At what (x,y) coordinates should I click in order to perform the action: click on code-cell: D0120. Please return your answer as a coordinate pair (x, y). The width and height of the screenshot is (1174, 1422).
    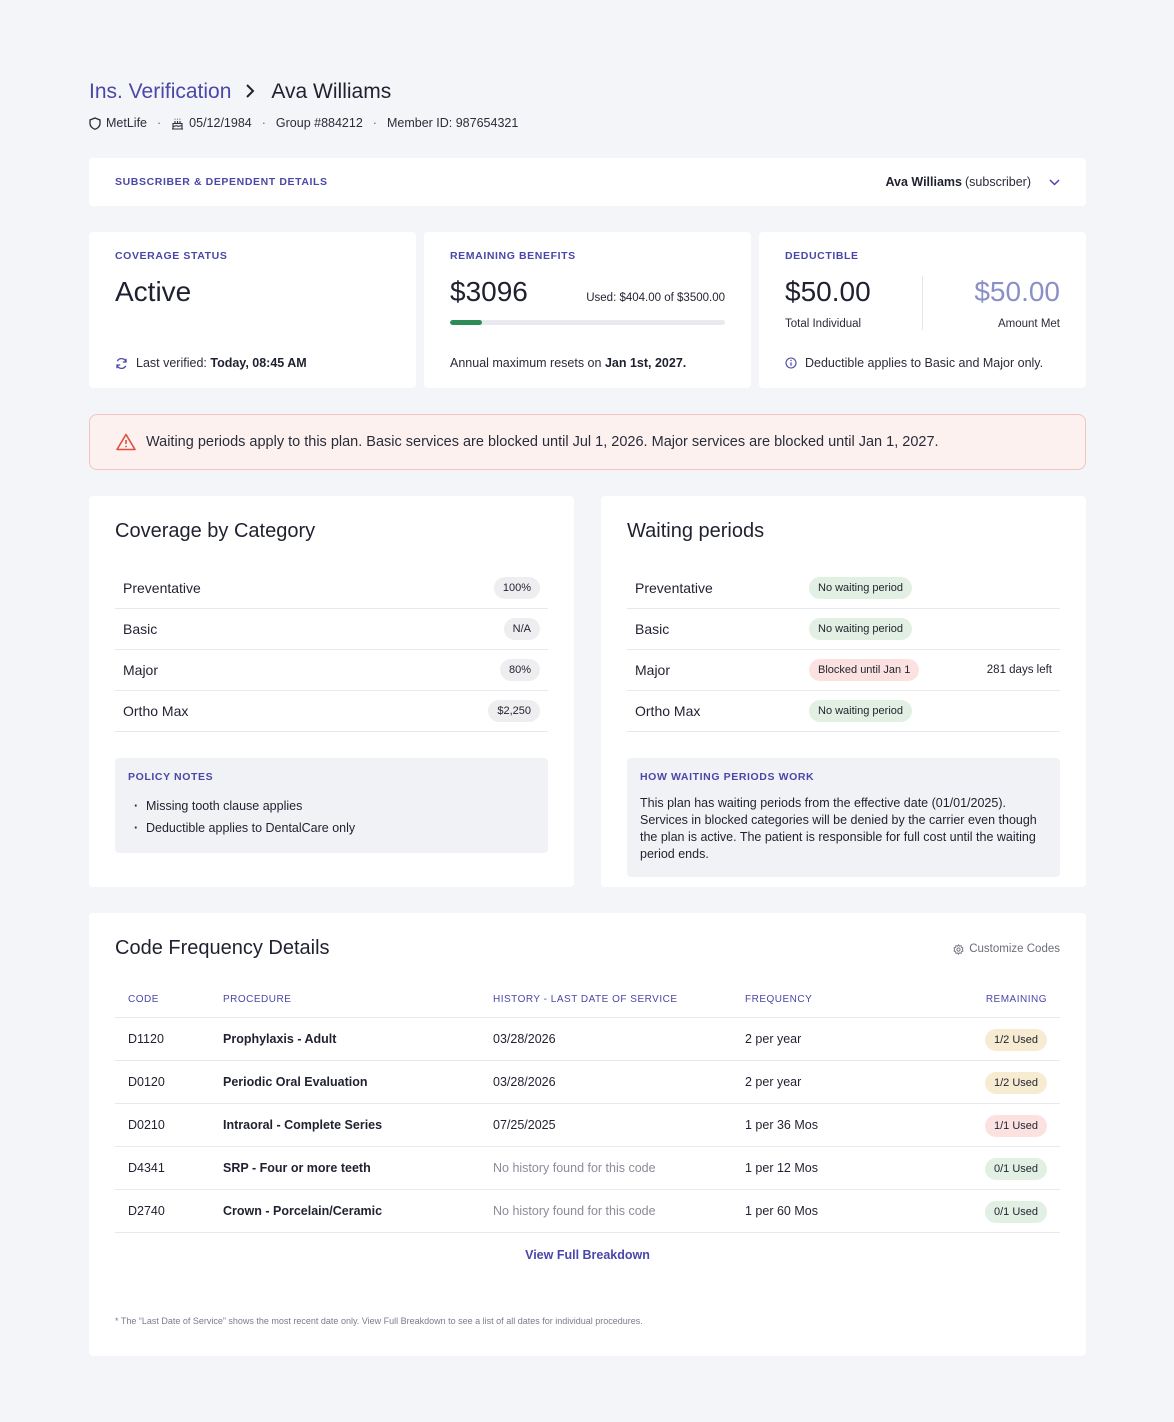
    Looking at the image, I should click on (162, 1082).